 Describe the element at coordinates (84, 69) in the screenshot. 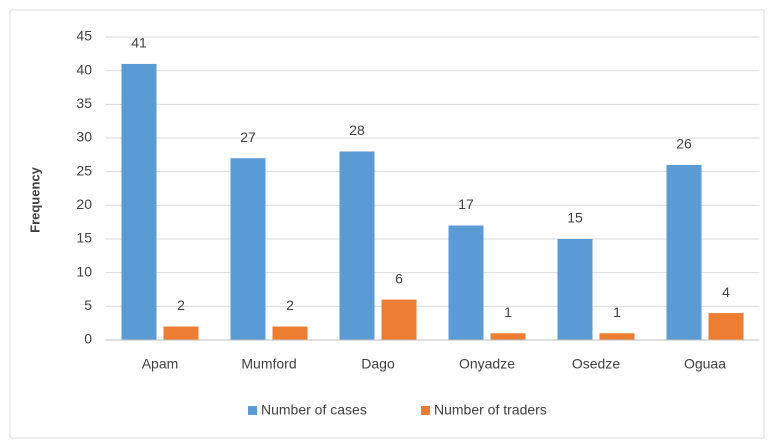

I see `y-tick-label: 40` at that location.